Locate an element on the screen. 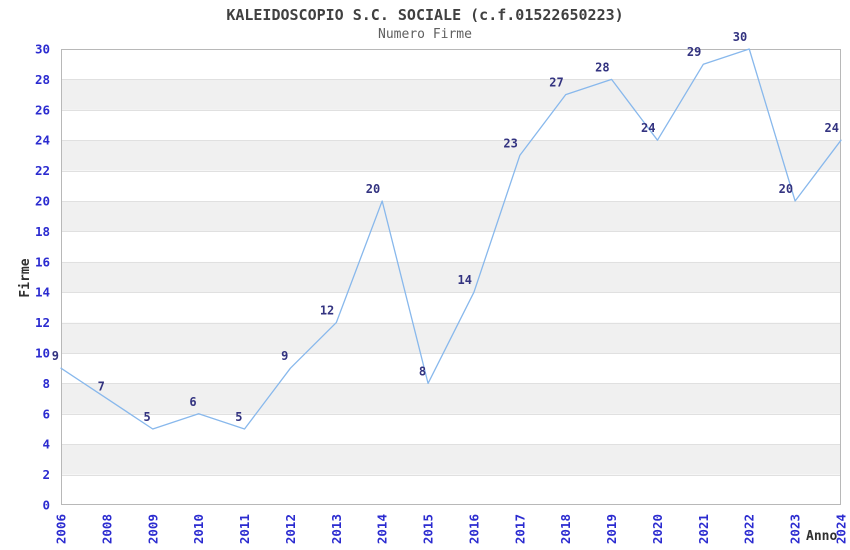  data-point-label: 29 is located at coordinates (694, 52).